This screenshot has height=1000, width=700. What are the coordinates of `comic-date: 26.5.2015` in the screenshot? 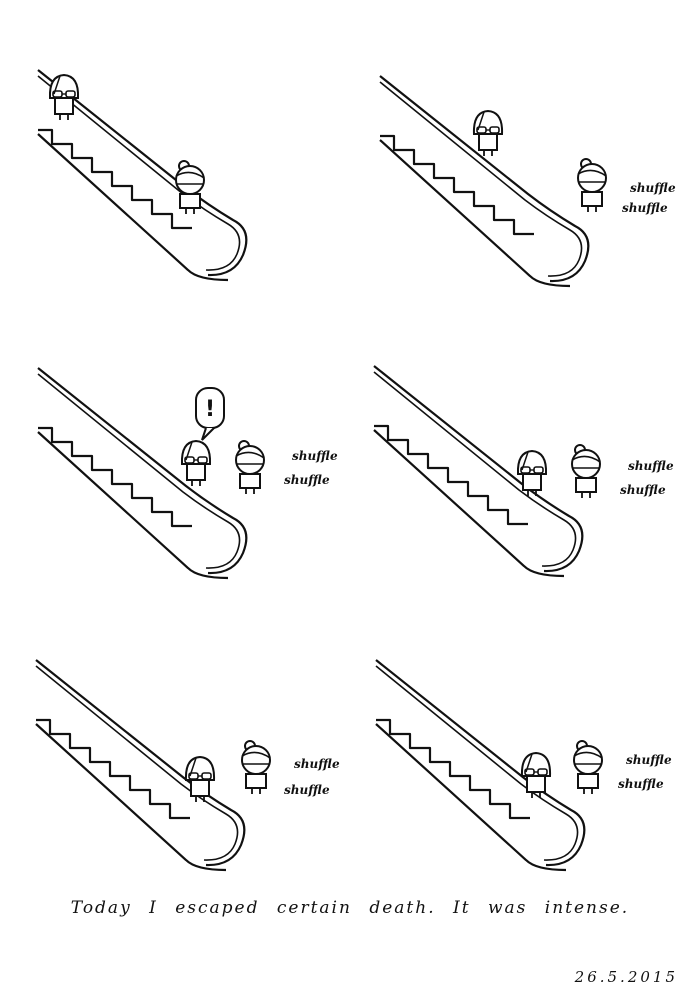 It's located at (626, 977).